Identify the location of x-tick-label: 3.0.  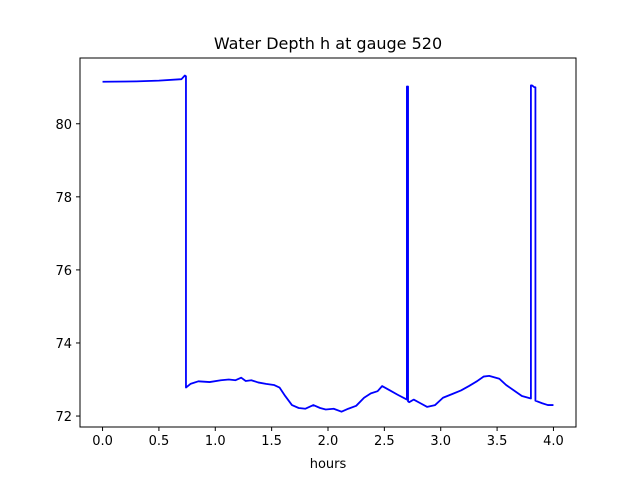
(440, 441).